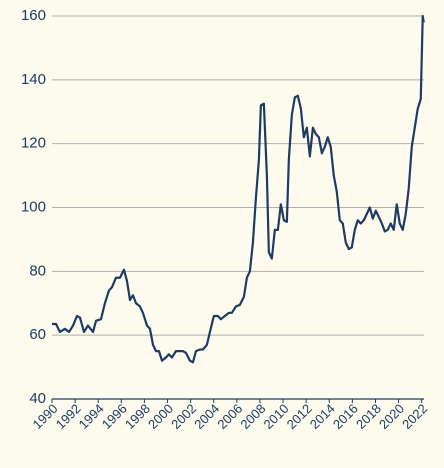 The width and height of the screenshot is (444, 468). Describe the element at coordinates (33, 79) in the screenshot. I see `y-tick-label: 140` at that location.